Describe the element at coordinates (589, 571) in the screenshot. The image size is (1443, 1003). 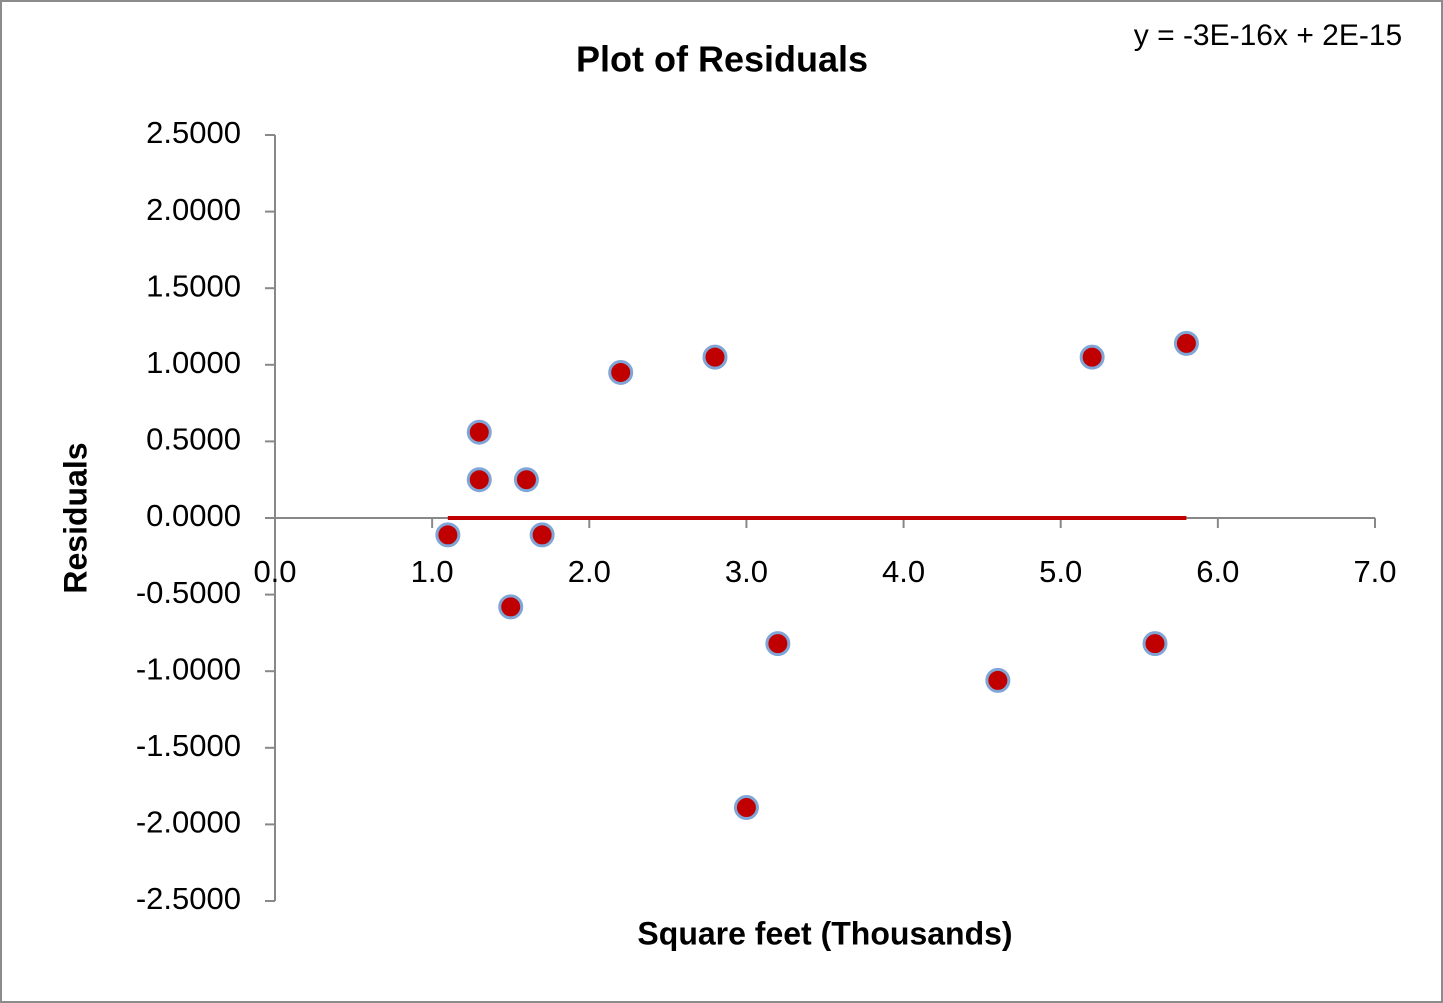
I see `x-tick-label: 2.0` at that location.